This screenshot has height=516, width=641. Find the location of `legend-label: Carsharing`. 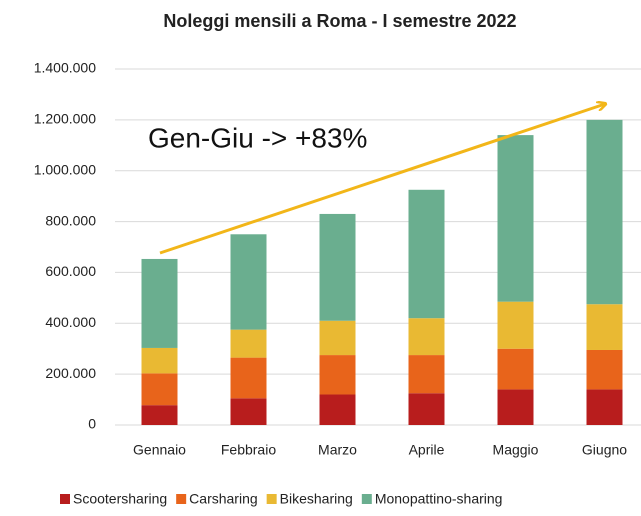

legend-label: Carsharing is located at coordinates (223, 499).